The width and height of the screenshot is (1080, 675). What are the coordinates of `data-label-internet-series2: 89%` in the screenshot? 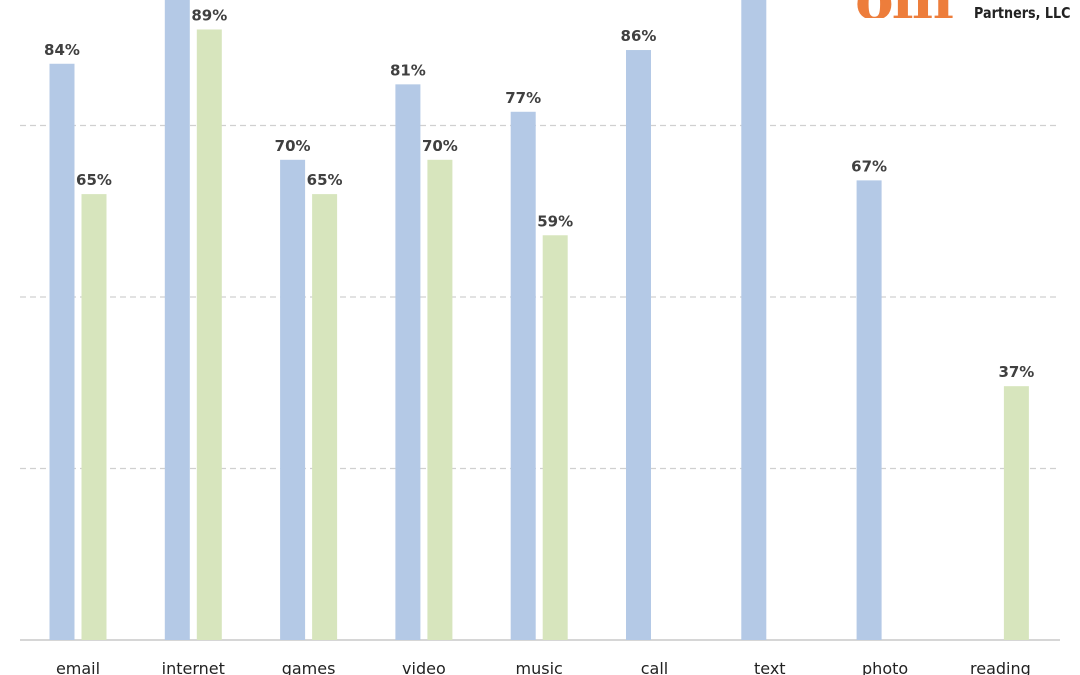 It's located at (209, 15).